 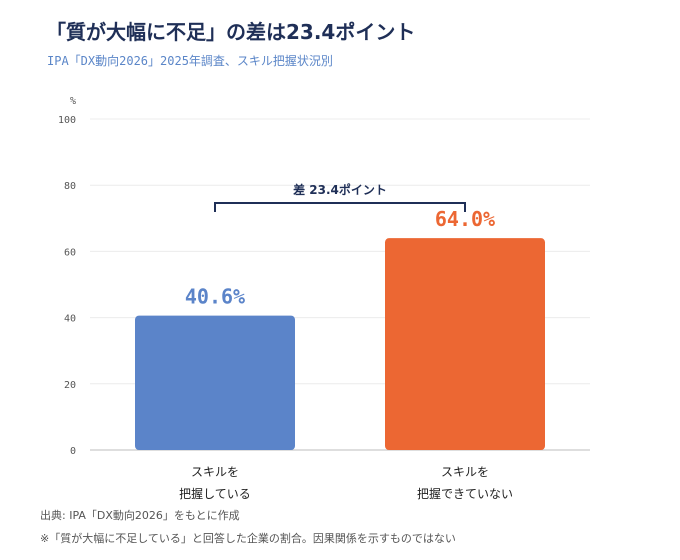 I want to click on x-tick-label: 把握している, so click(x=215, y=493).